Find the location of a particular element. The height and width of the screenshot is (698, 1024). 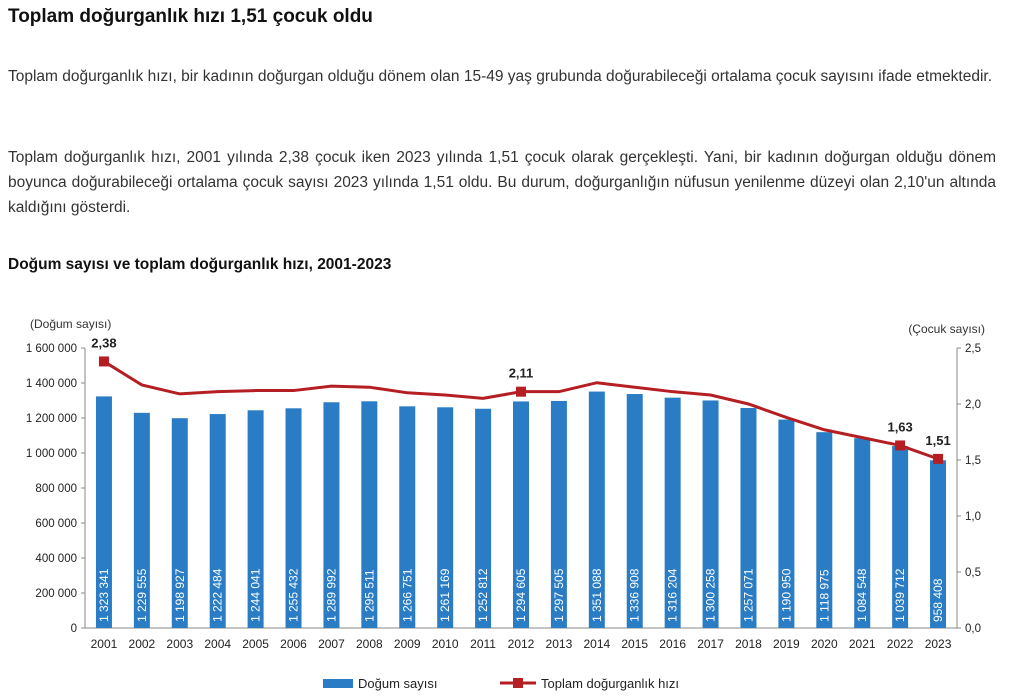

x-tick-label: 2009 is located at coordinates (407, 644).